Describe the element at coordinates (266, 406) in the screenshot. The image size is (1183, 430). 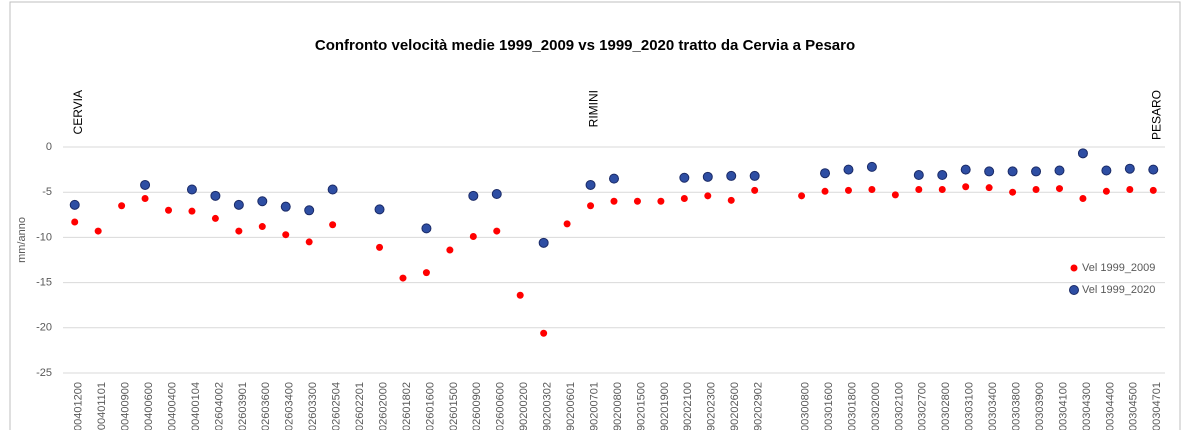
I see `x-tick-label: 02603600` at that location.